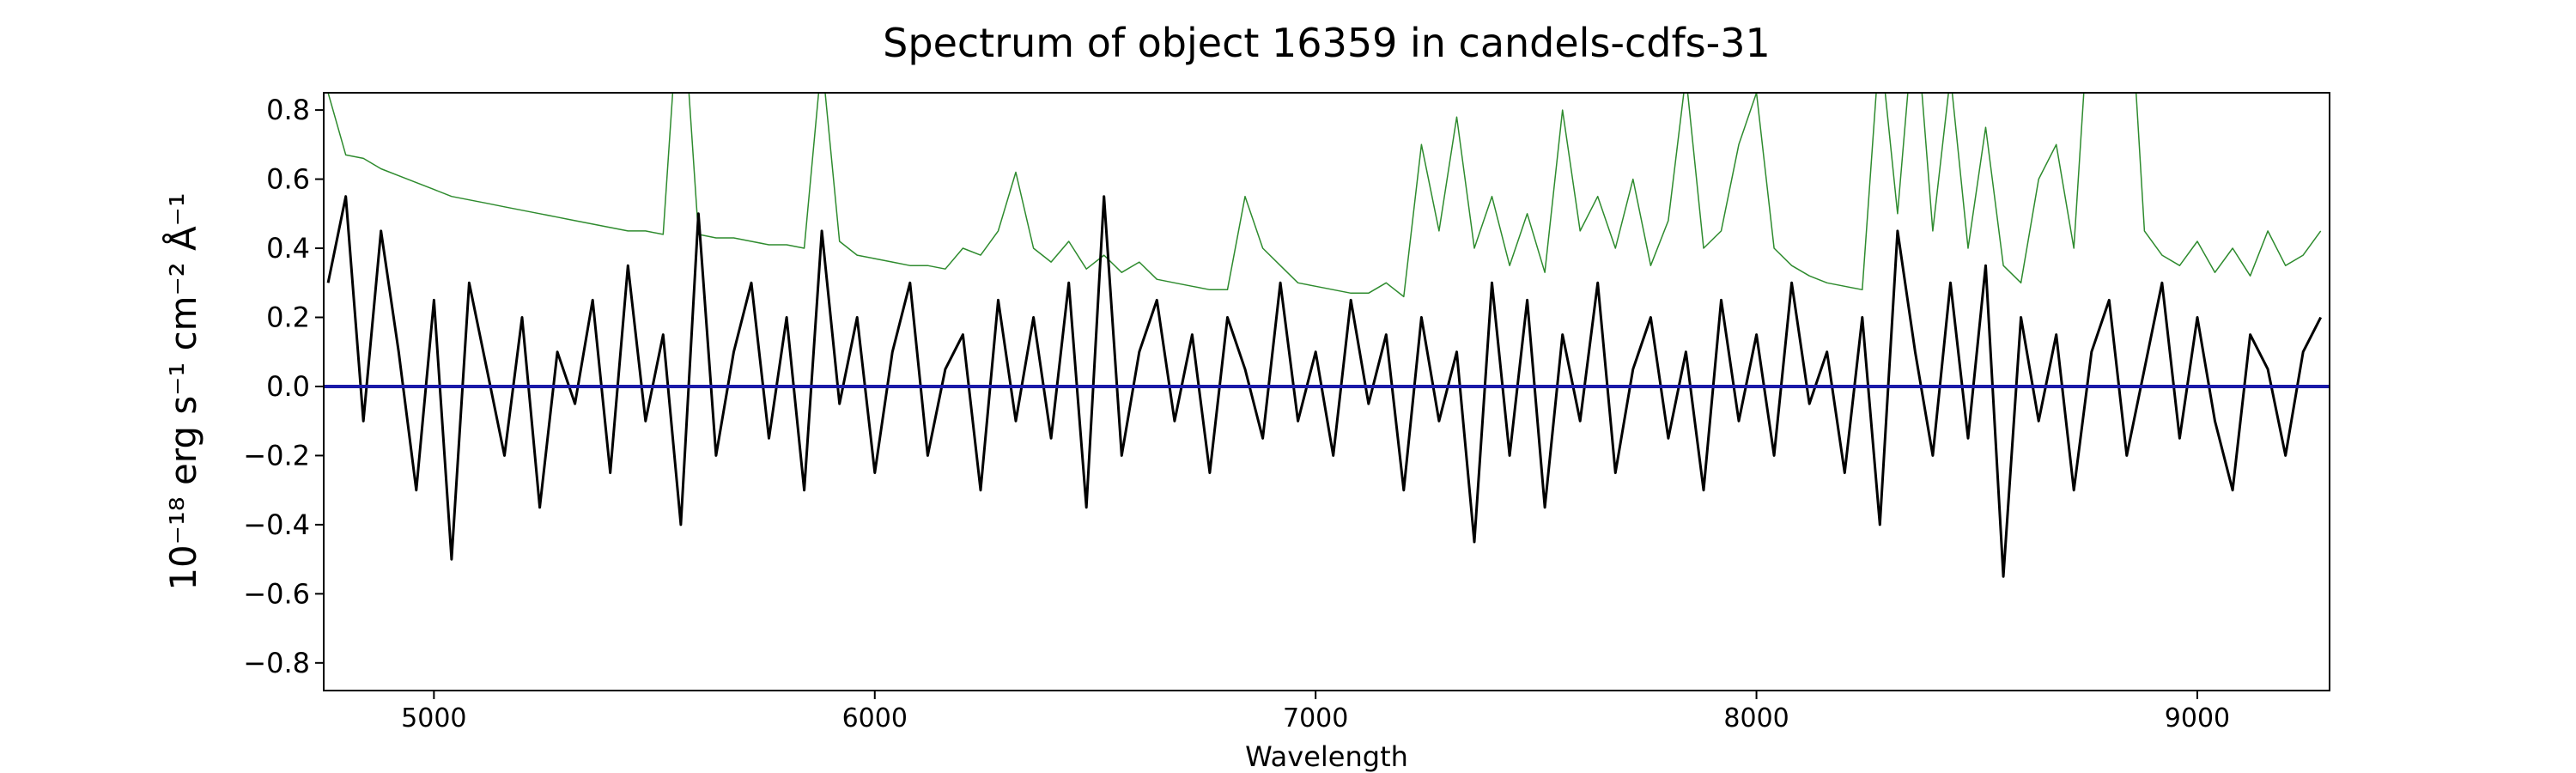  Describe the element at coordinates (433, 718) in the screenshot. I see `x-tick-label: 5000` at that location.